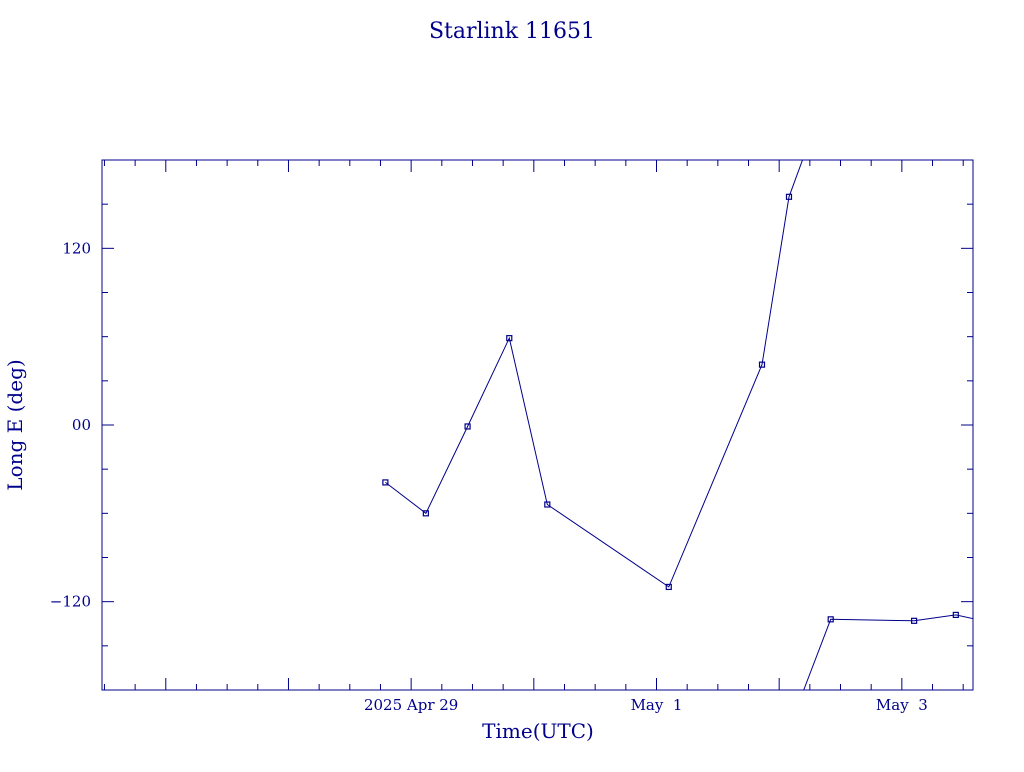 Image resolution: width=1024 pixels, height=772 pixels. I want to click on series-line, so click(888, 652).